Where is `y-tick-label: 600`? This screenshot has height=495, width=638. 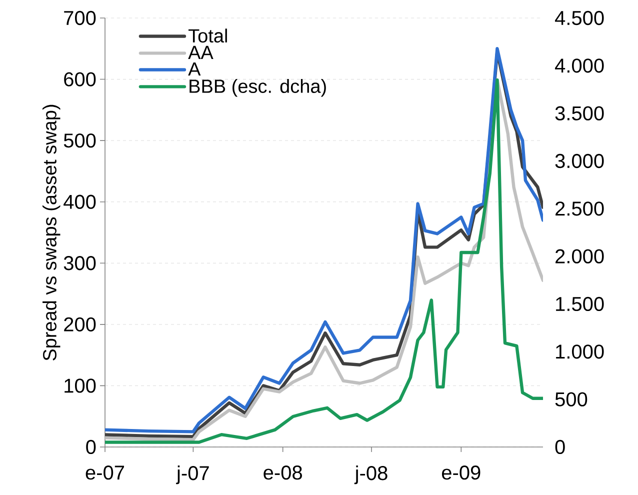
y-tick-label: 600 is located at coordinates (80, 79).